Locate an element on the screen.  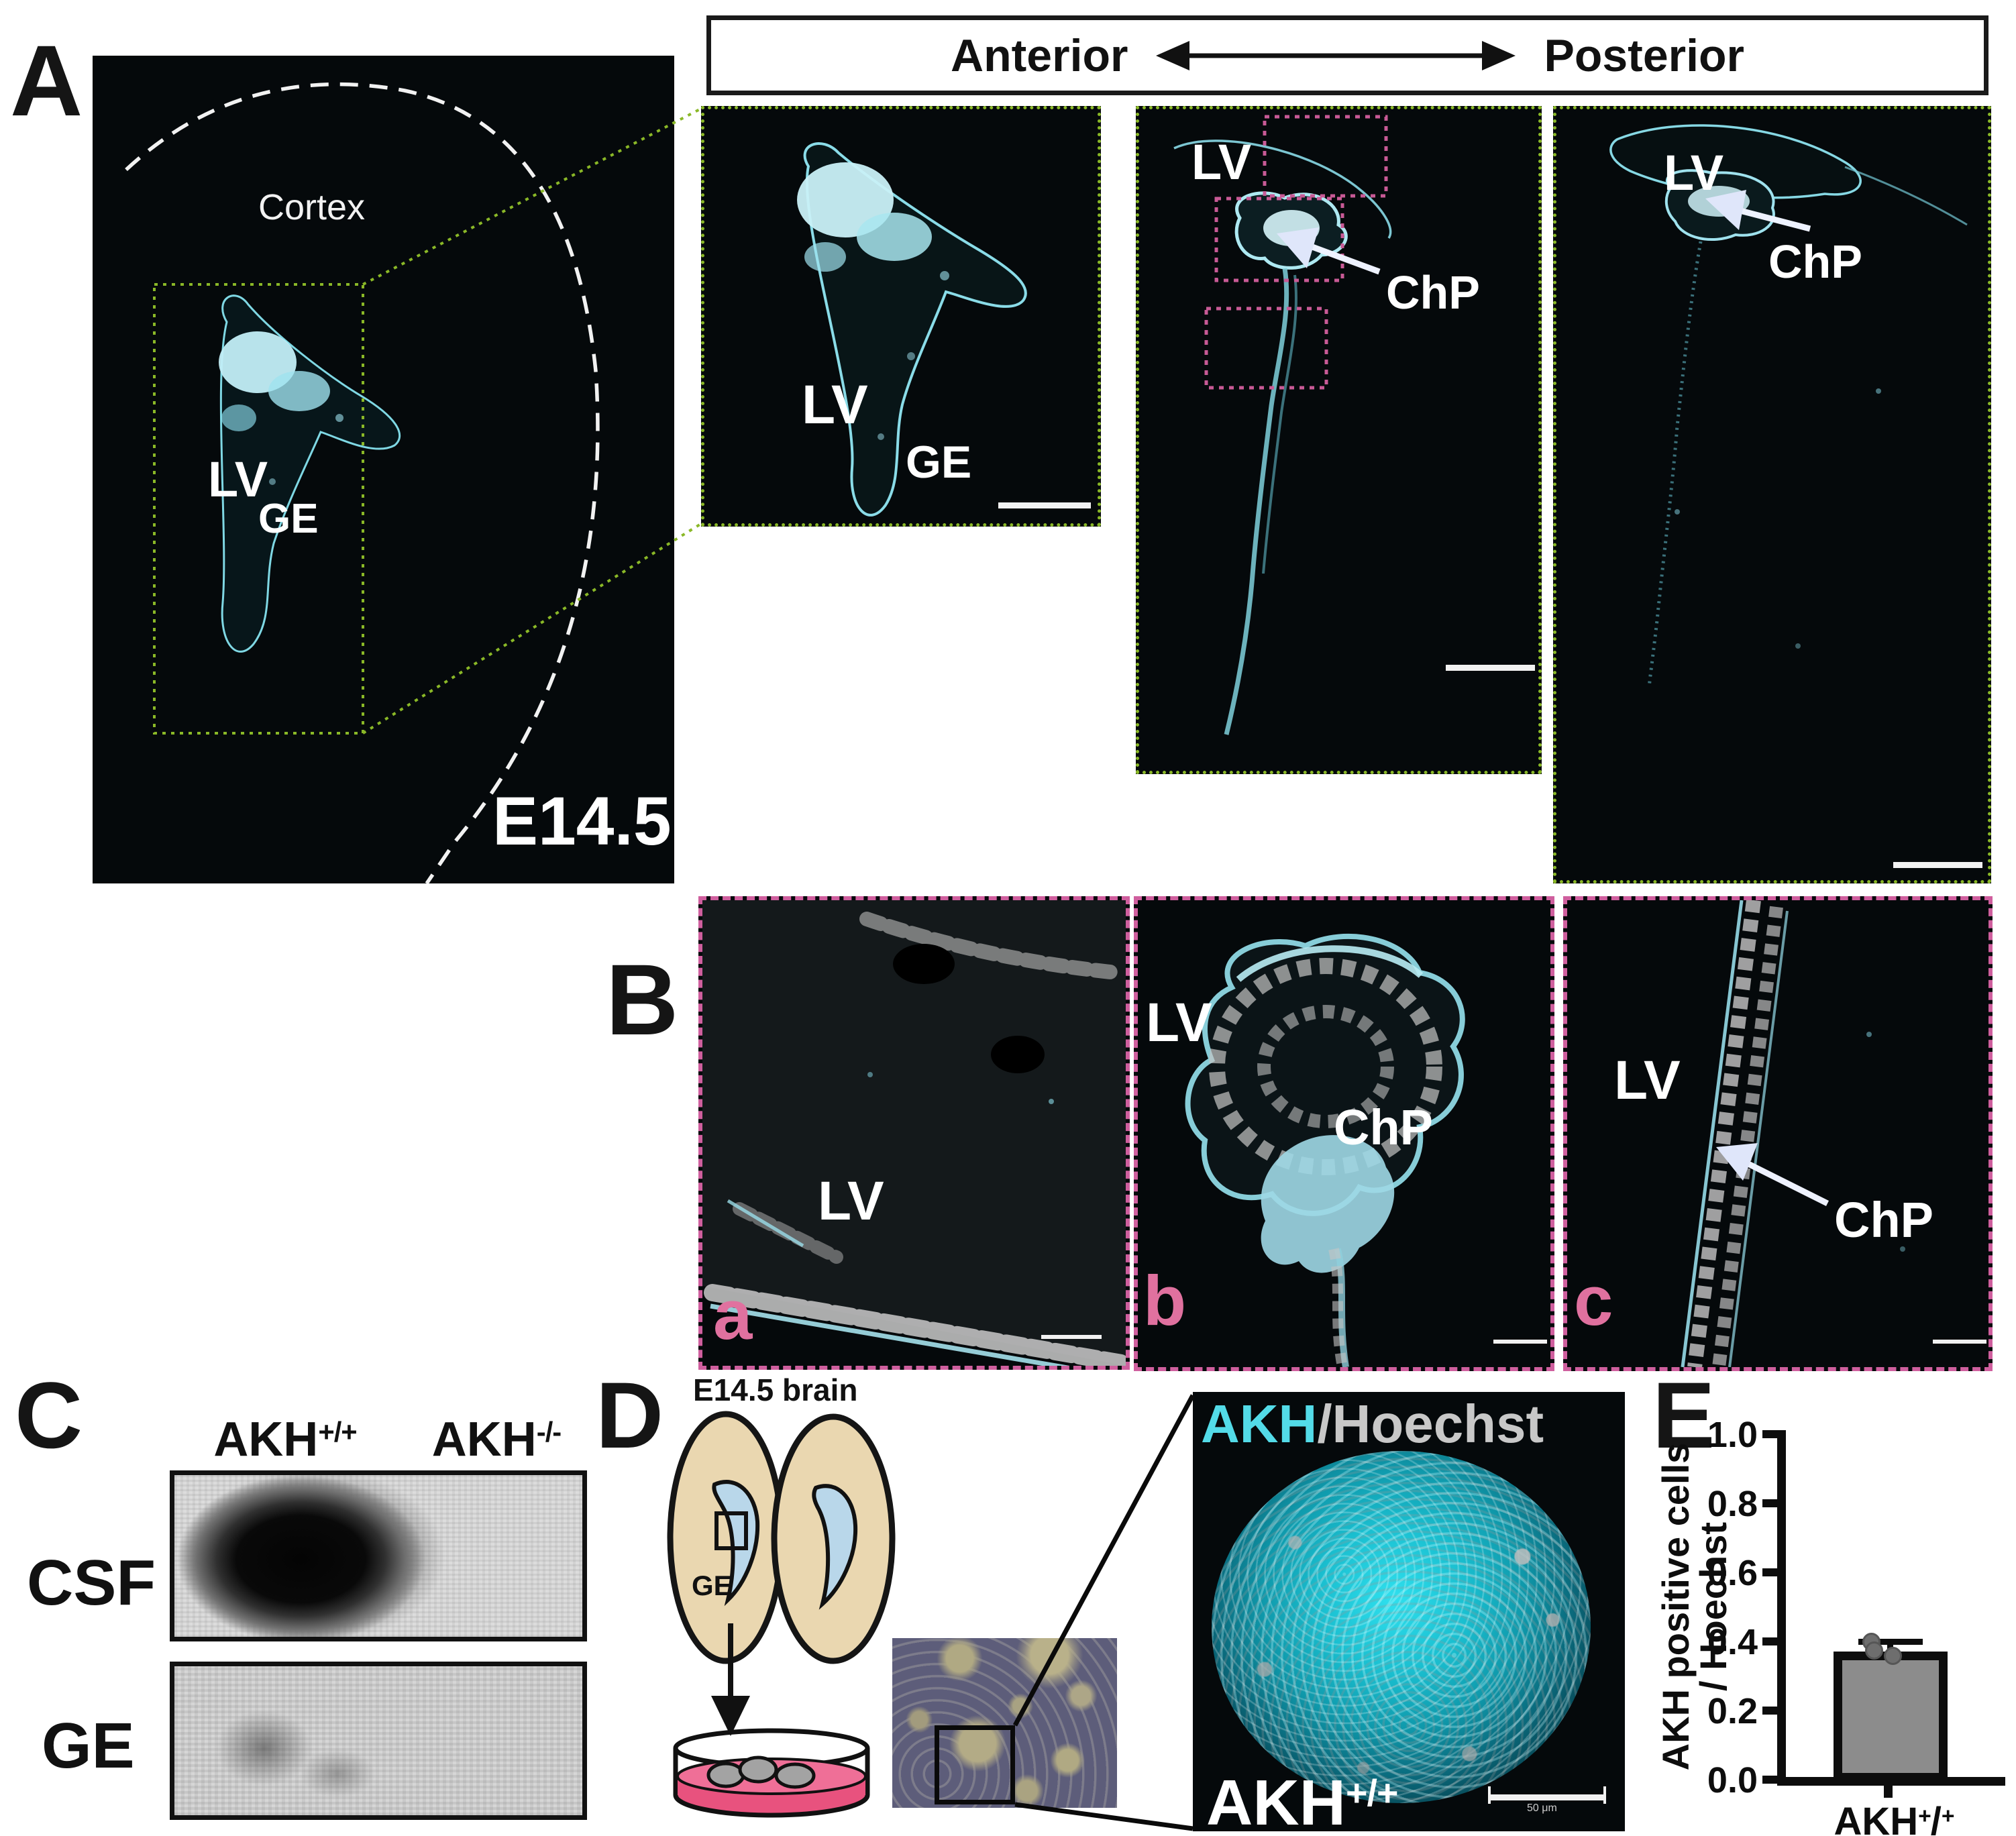
panel-b-image-c: LV ChP c is located at coordinates (1778, 1133).